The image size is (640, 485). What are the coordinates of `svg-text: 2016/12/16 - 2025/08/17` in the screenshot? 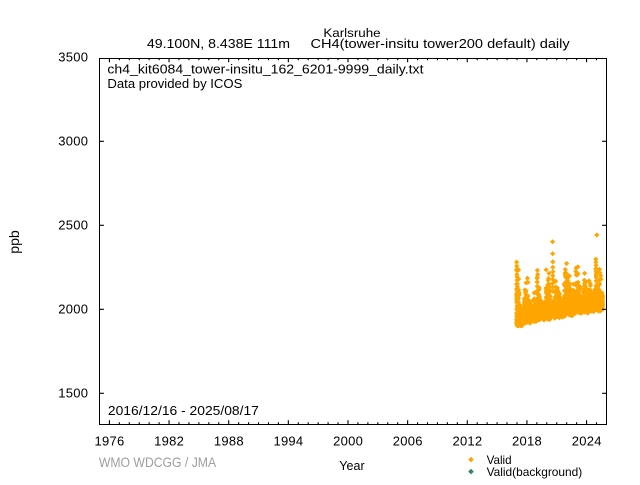 It's located at (183, 410).